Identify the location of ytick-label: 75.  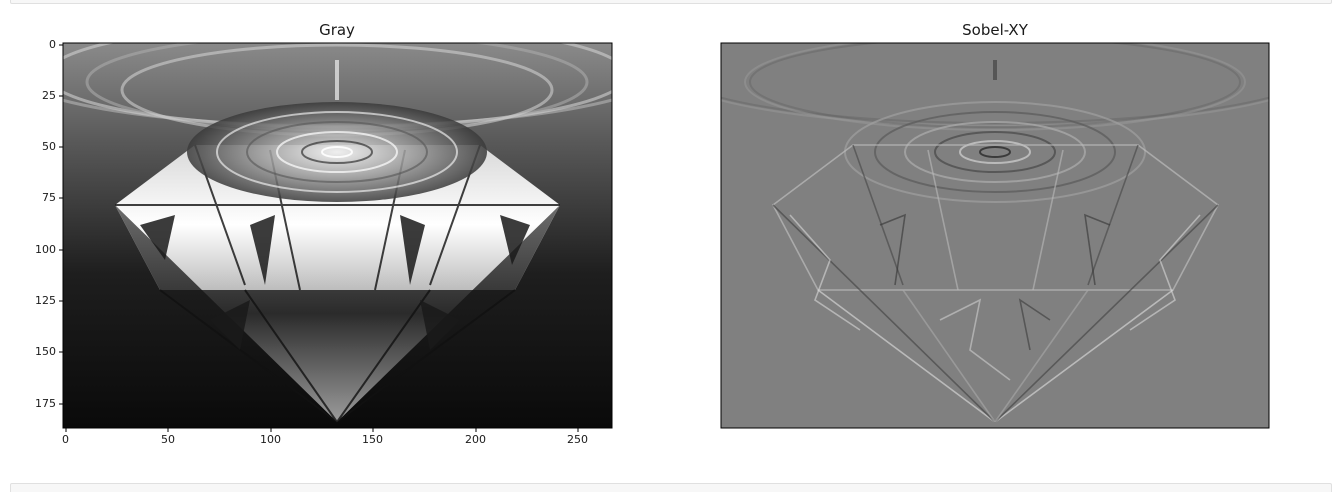
(49, 197).